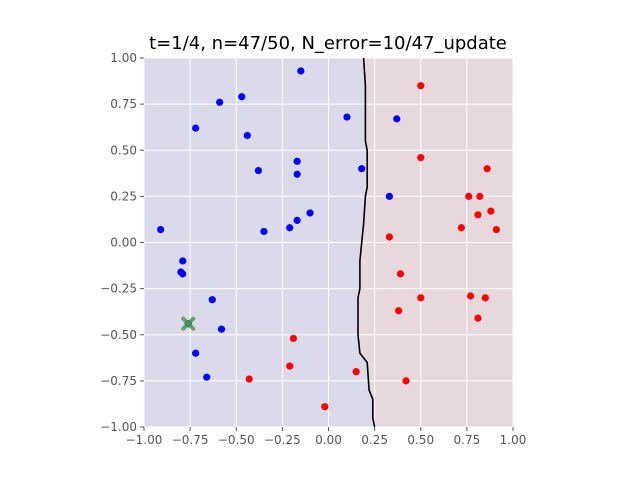 This screenshot has width=640, height=480. I want to click on y-tick-label: 0.00, so click(123, 243).